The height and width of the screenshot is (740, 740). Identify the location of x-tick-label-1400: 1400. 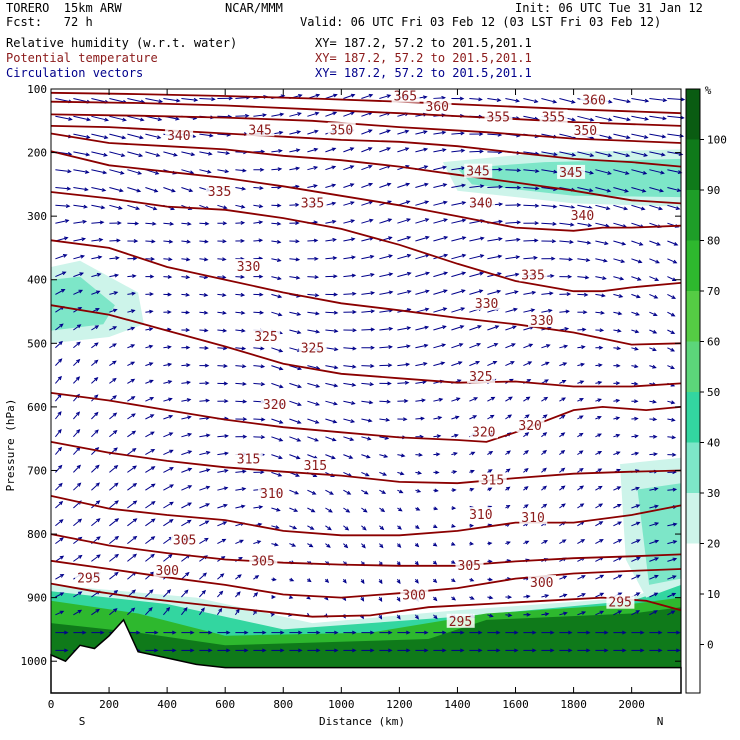
(457, 704).